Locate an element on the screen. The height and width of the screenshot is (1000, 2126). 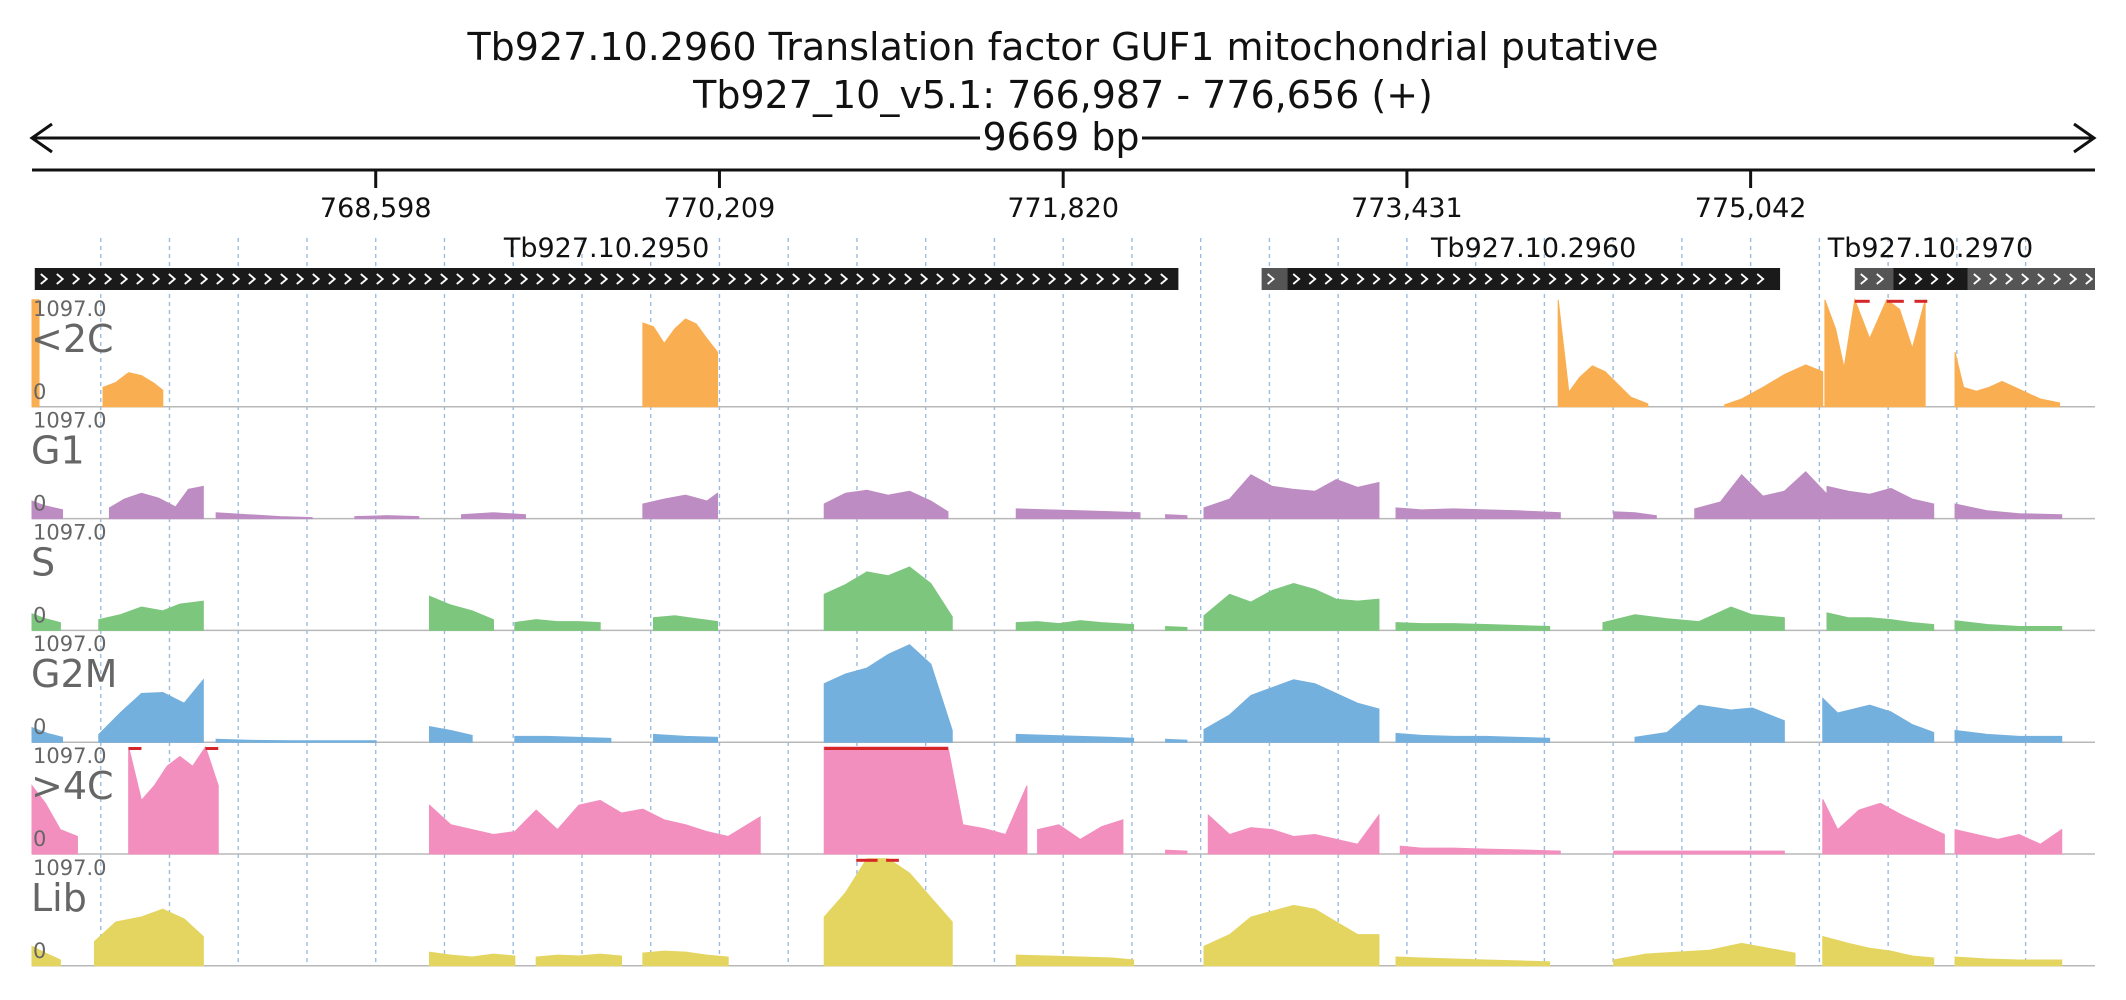
x-tick-label: 775,042 is located at coordinates (1751, 208).